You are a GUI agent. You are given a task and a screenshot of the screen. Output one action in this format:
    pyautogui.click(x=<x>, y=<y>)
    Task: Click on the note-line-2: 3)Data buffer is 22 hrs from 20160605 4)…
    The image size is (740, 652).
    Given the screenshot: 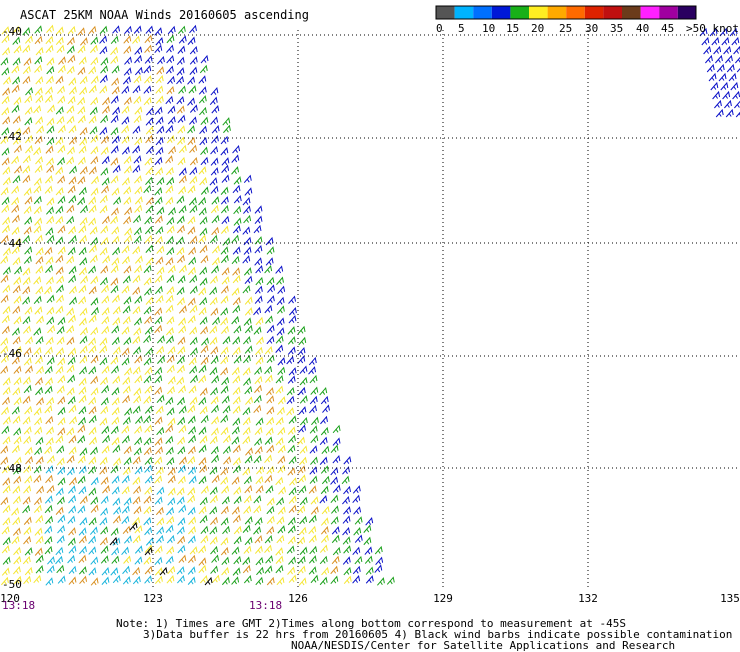 What is the action you would take?
    pyautogui.click(x=438, y=634)
    